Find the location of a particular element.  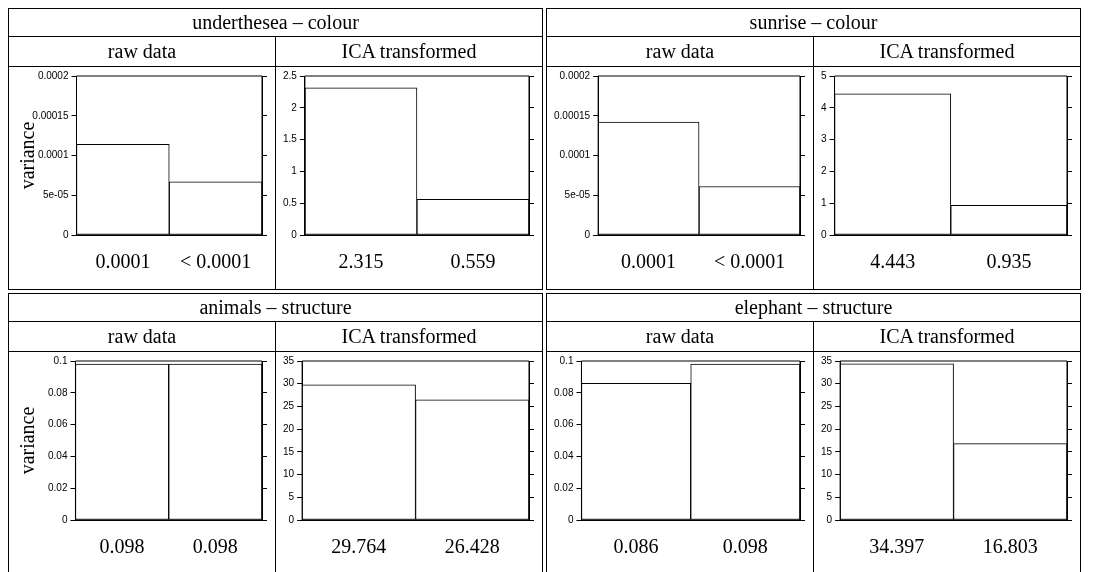

y-tick-label: 3 is located at coordinates (824, 139).